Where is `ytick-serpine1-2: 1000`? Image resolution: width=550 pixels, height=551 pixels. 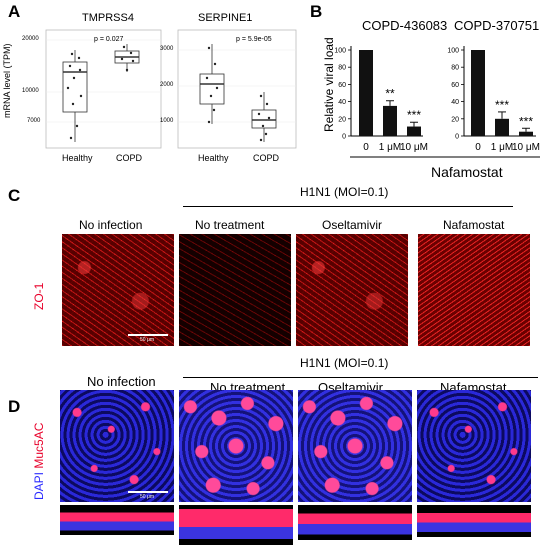 ytick-serpine1-2: 1000 is located at coordinates (167, 121).